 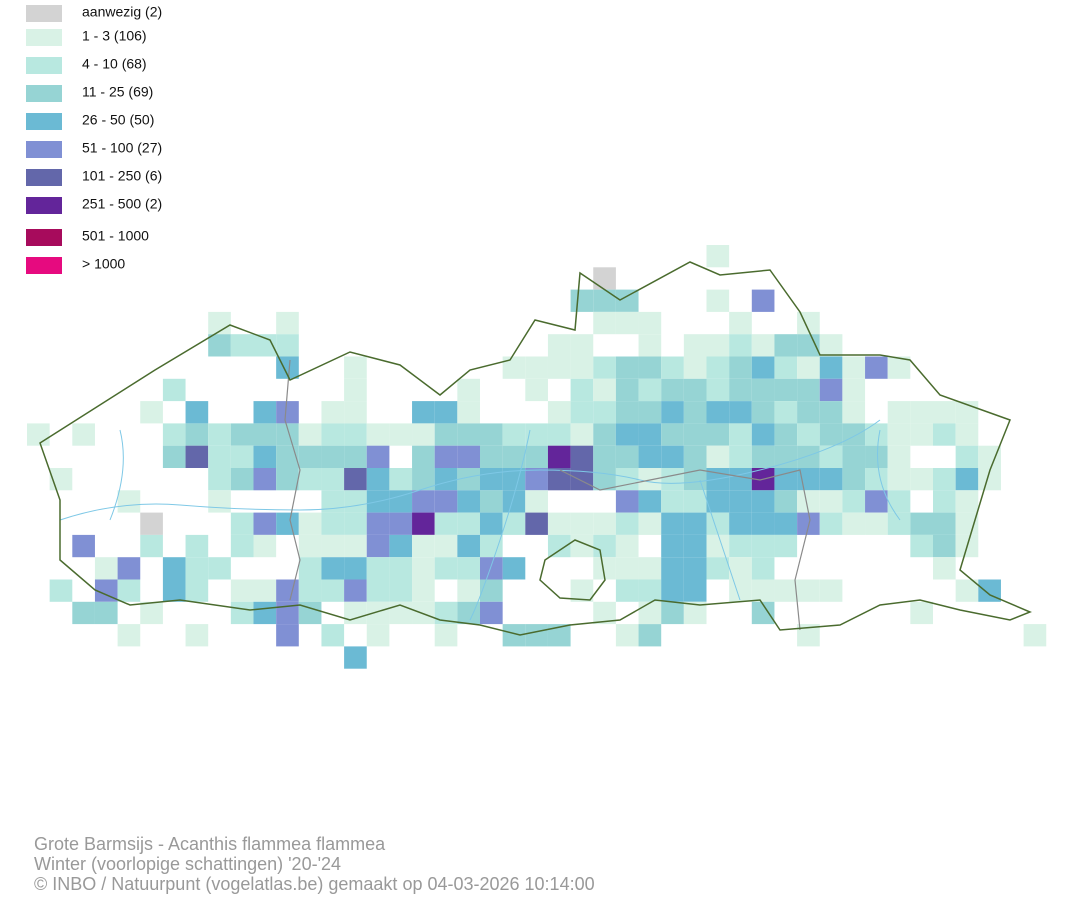 I want to click on province-border, so click(x=547, y=495).